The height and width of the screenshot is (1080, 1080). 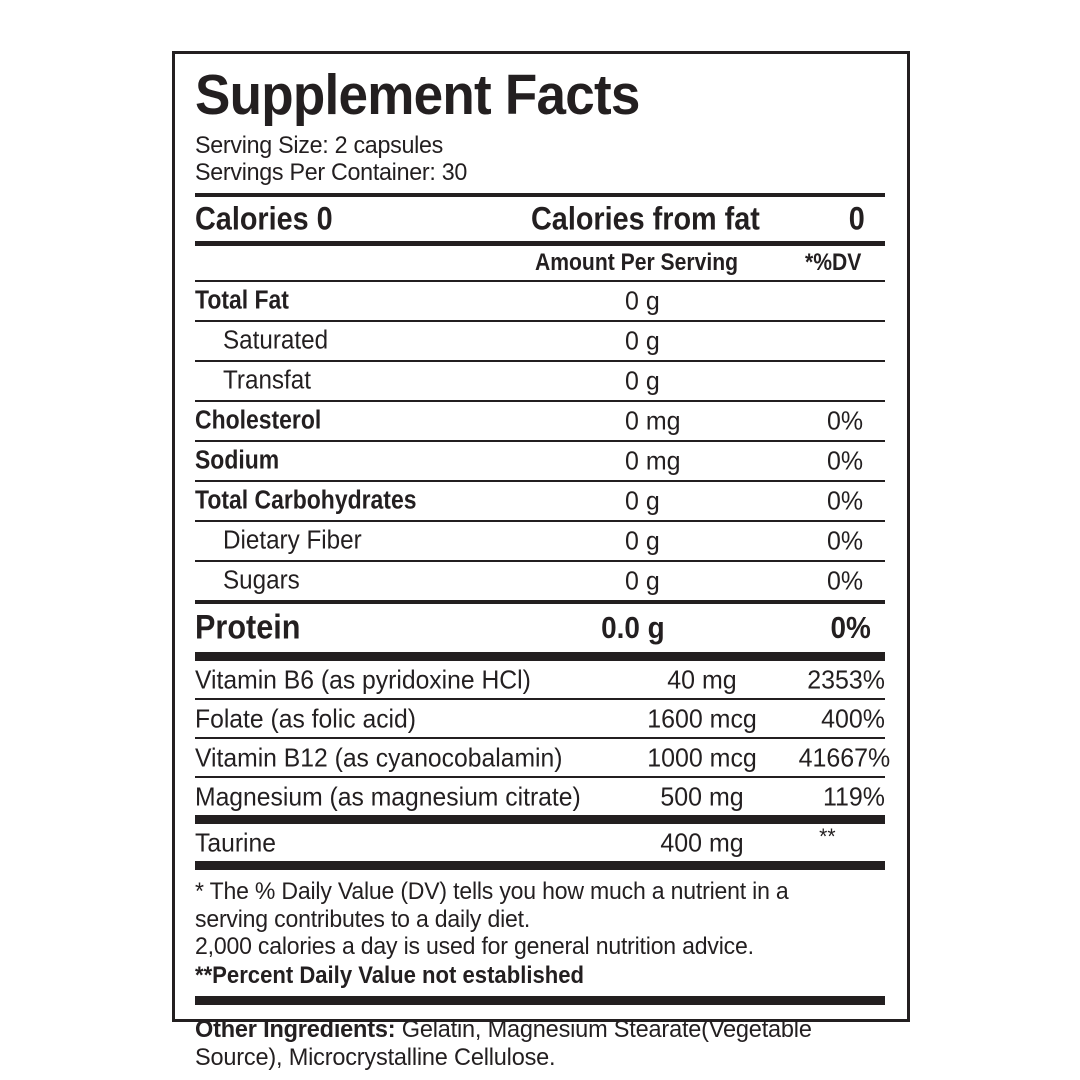 I want to click on serving-size: Serving Size: 2 capsules, so click(x=319, y=145).